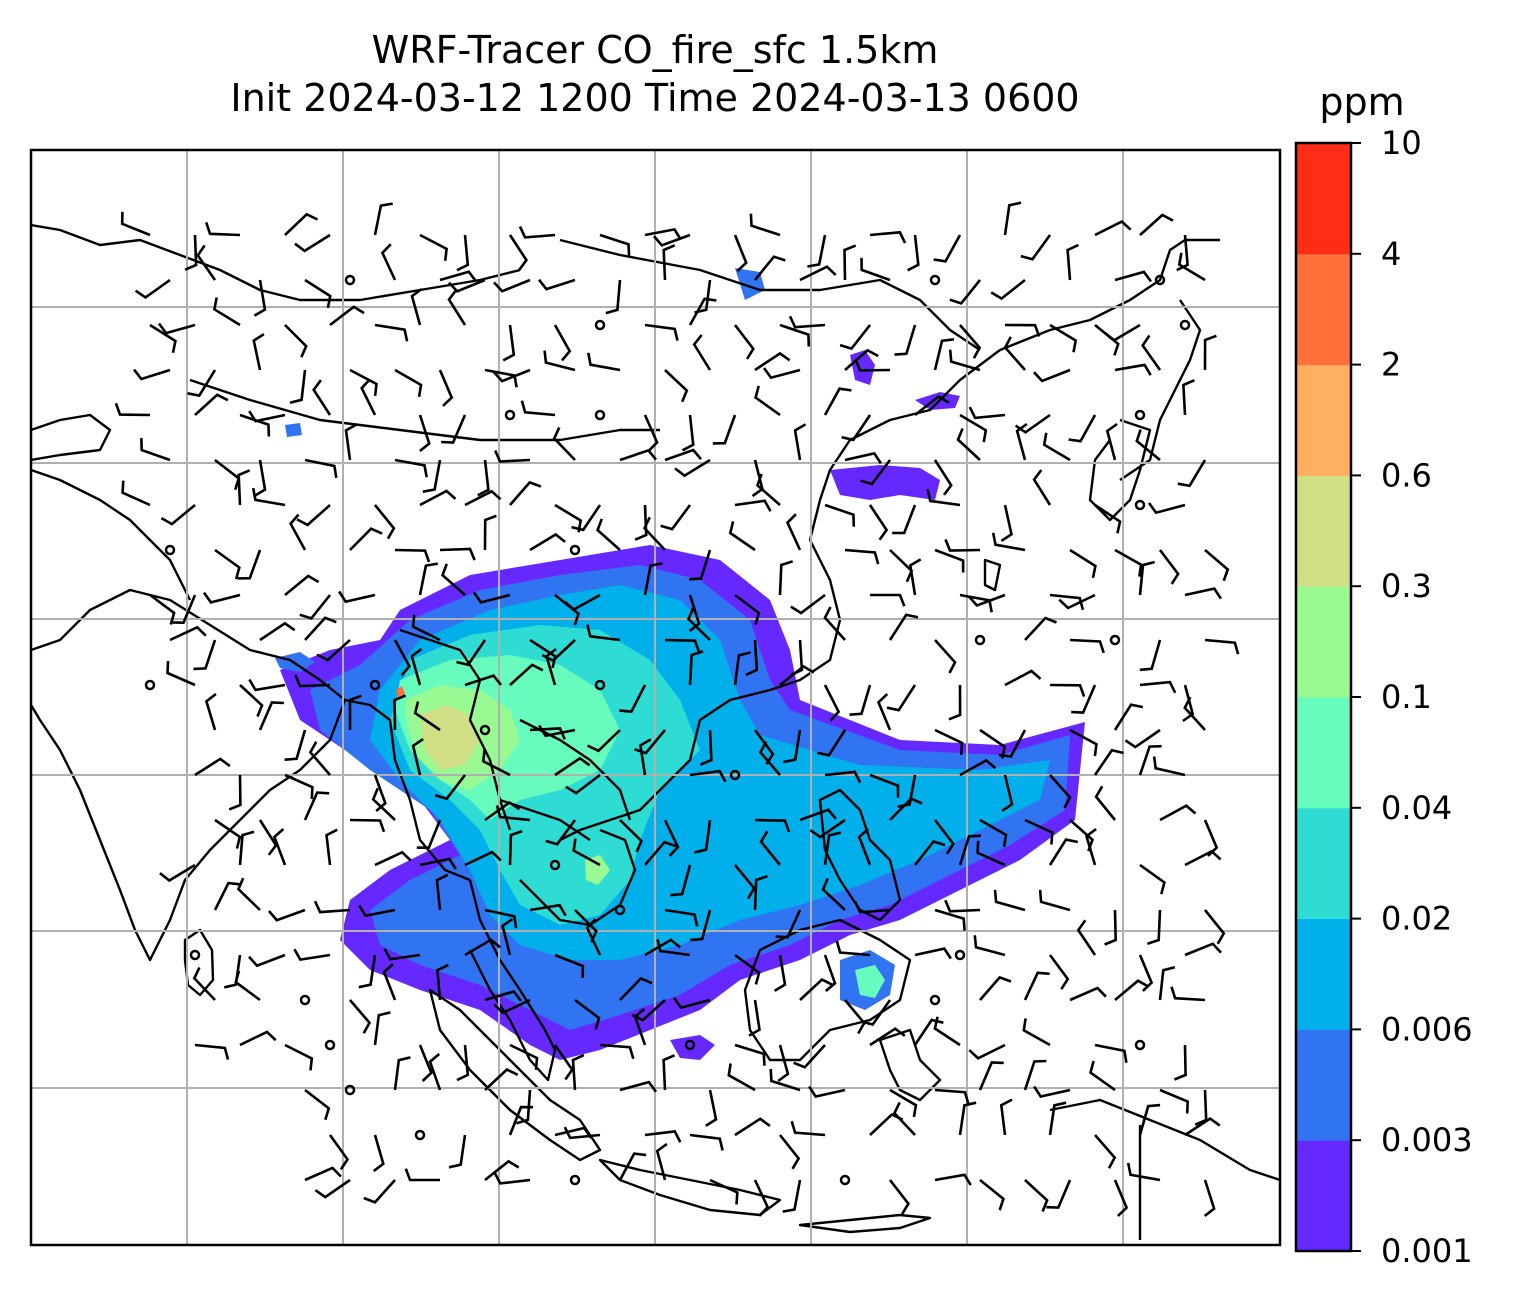 The image size is (1528, 1306). What do you see at coordinates (1427, 1140) in the screenshot?
I see `colorbar-tick-label: 0.003` at bounding box center [1427, 1140].